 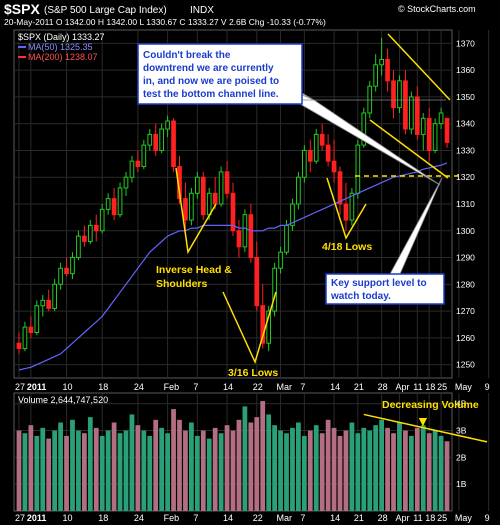 What do you see at coordinates (335, 518) in the screenshot?
I see `volume-x-tick-label: 14` at bounding box center [335, 518].